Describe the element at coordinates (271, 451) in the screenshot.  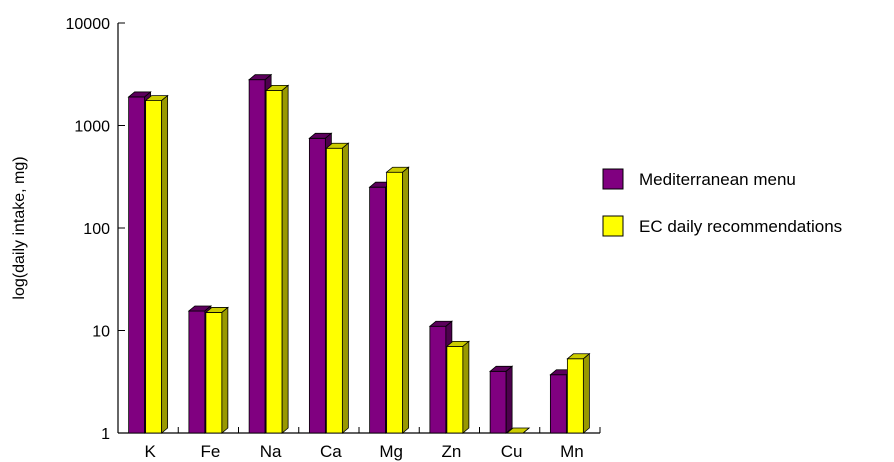
I see `x-tick-label: Na` at that location.